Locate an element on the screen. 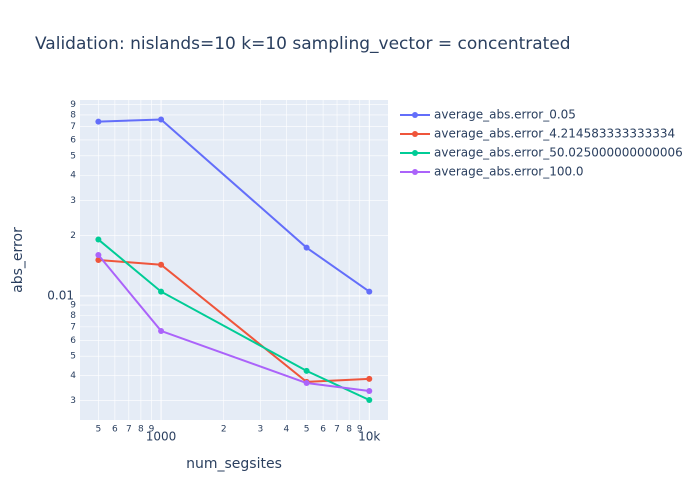  legend-label: average_abs.error_50.025000000000006 is located at coordinates (558, 153).